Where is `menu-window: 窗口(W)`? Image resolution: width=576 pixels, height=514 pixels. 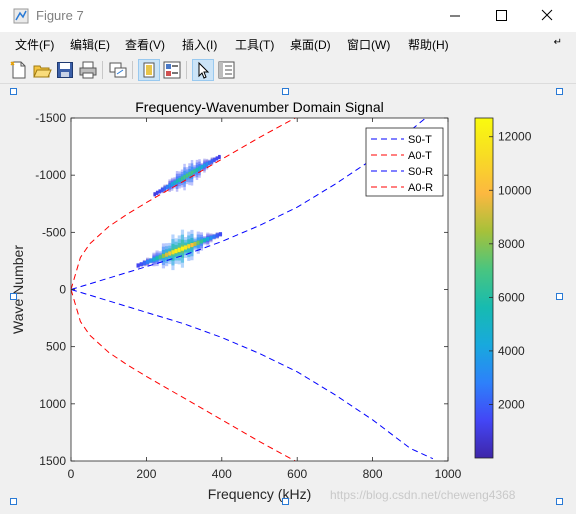
menu-window: 窗口(W) is located at coordinates (369, 45).